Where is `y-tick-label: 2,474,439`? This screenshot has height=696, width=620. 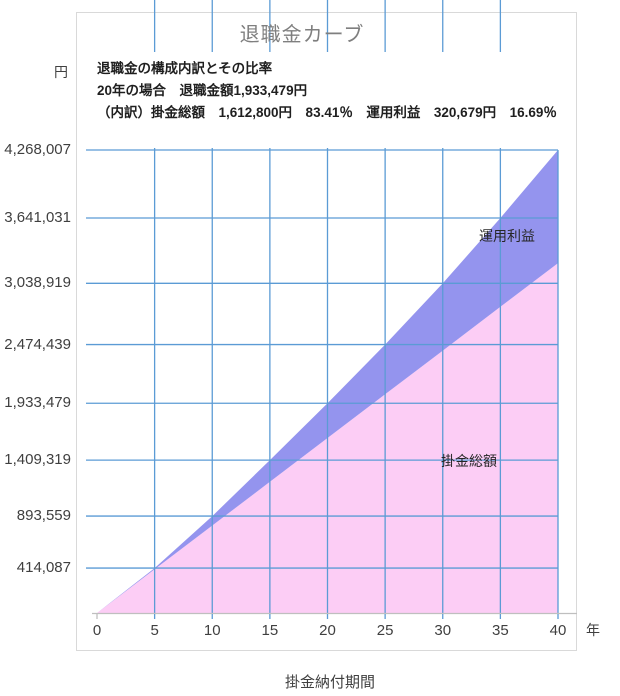
y-tick-label: 2,474,439 is located at coordinates (37, 344).